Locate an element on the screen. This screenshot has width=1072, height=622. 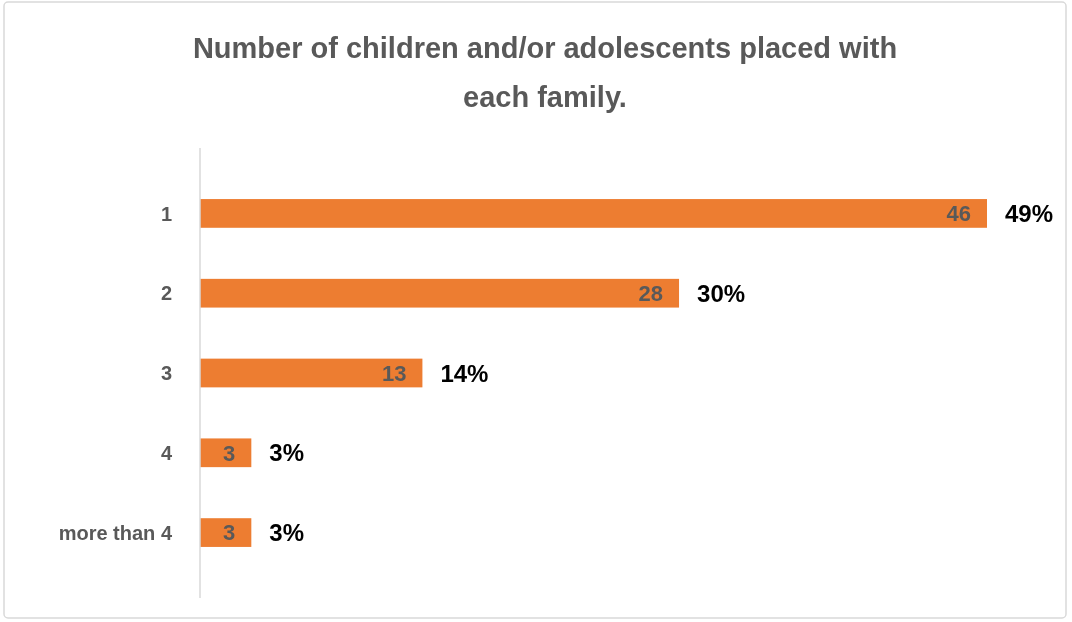
y-tick-label: more than 4 is located at coordinates (115, 532).